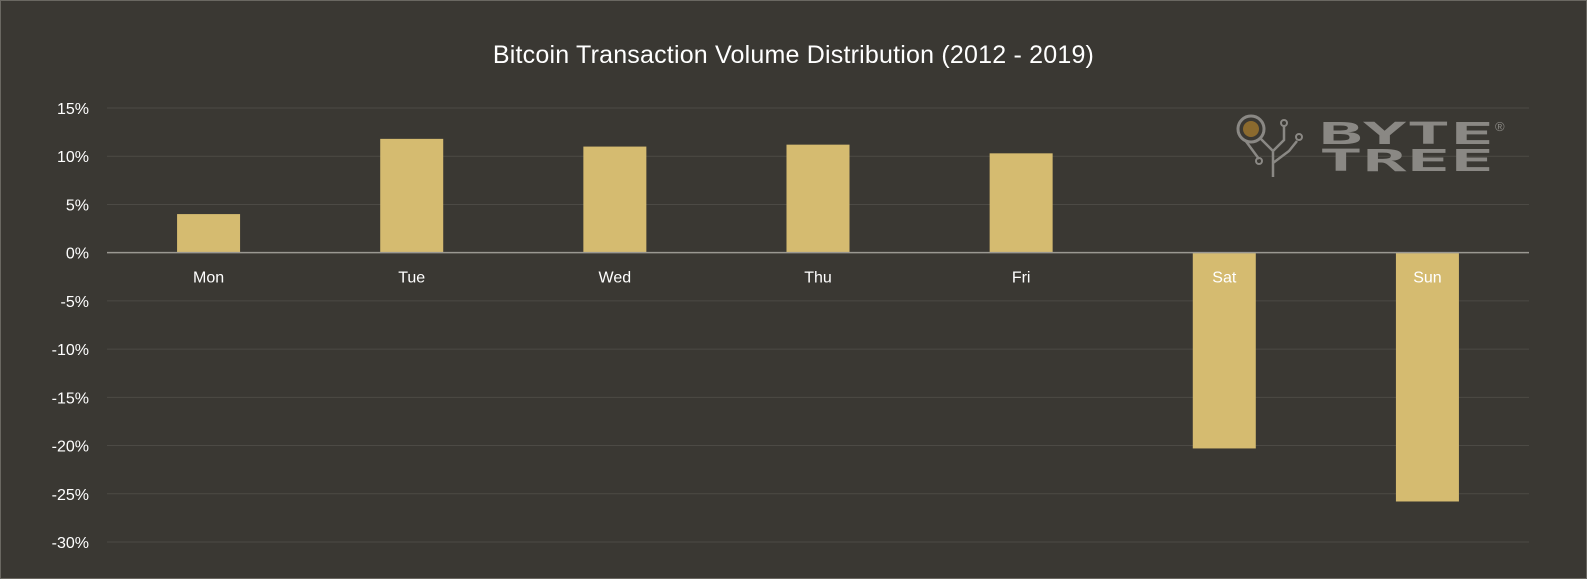 The width and height of the screenshot is (1587, 579). I want to click on y-tick-label: 10%, so click(73, 157).